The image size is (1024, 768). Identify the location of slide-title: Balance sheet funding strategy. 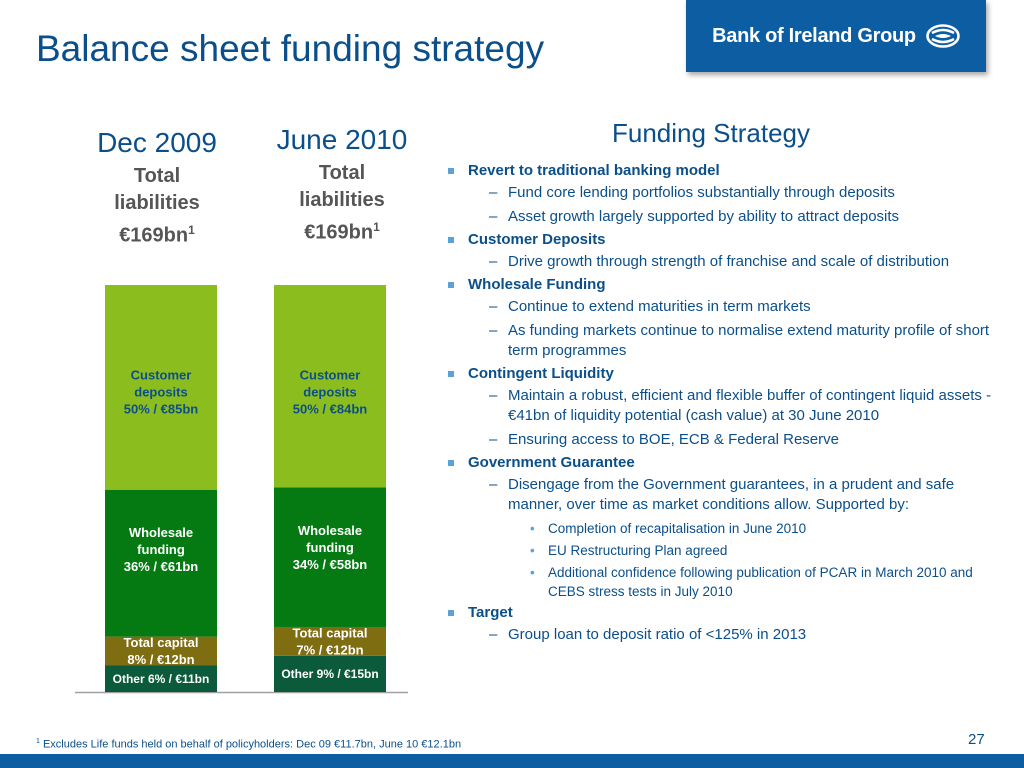
(290, 48).